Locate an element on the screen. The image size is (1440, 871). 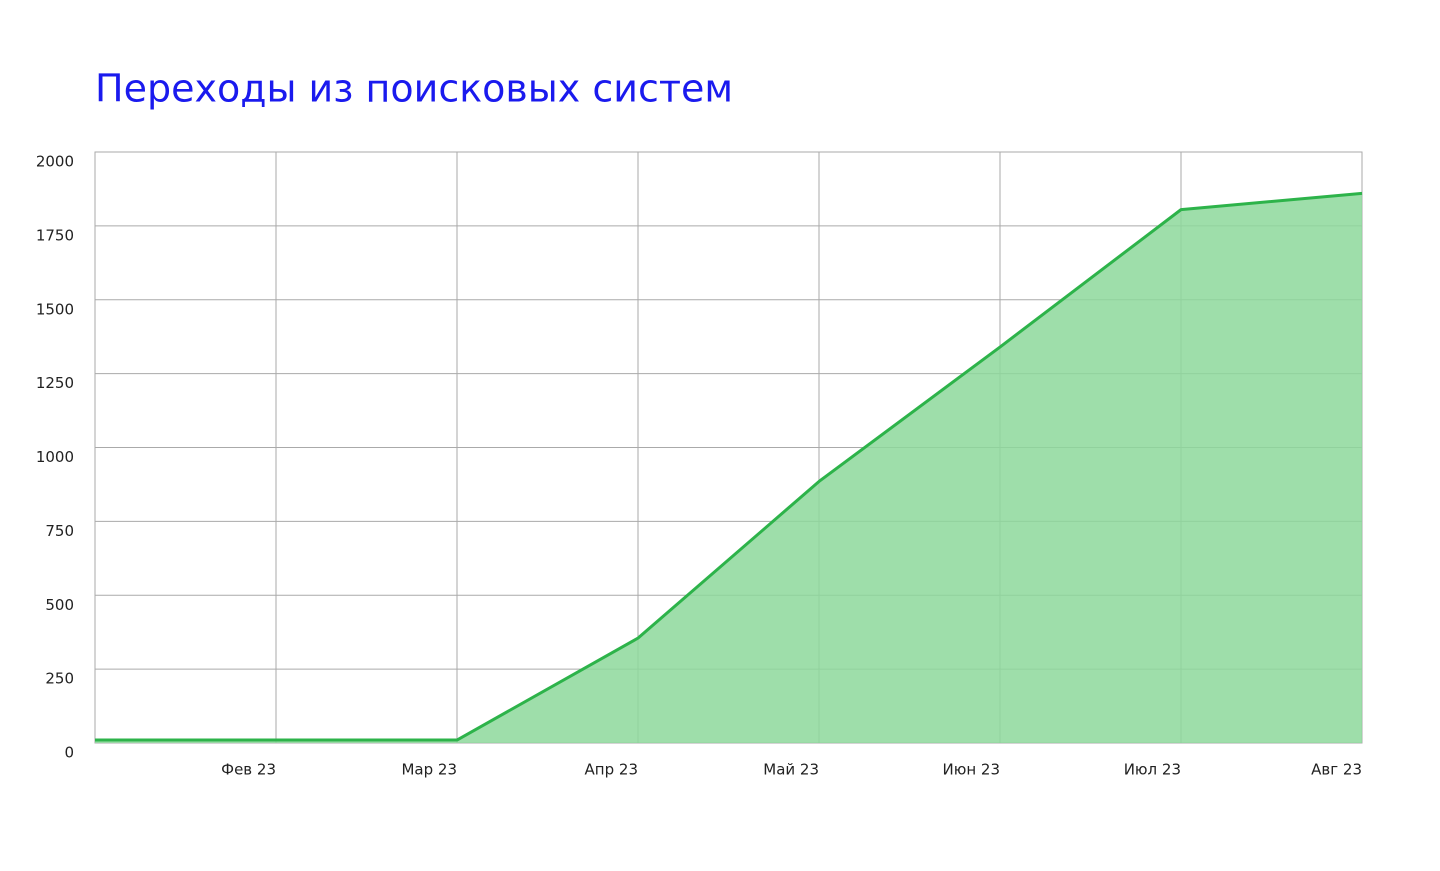
y-tick-label: 750 is located at coordinates (59, 531).